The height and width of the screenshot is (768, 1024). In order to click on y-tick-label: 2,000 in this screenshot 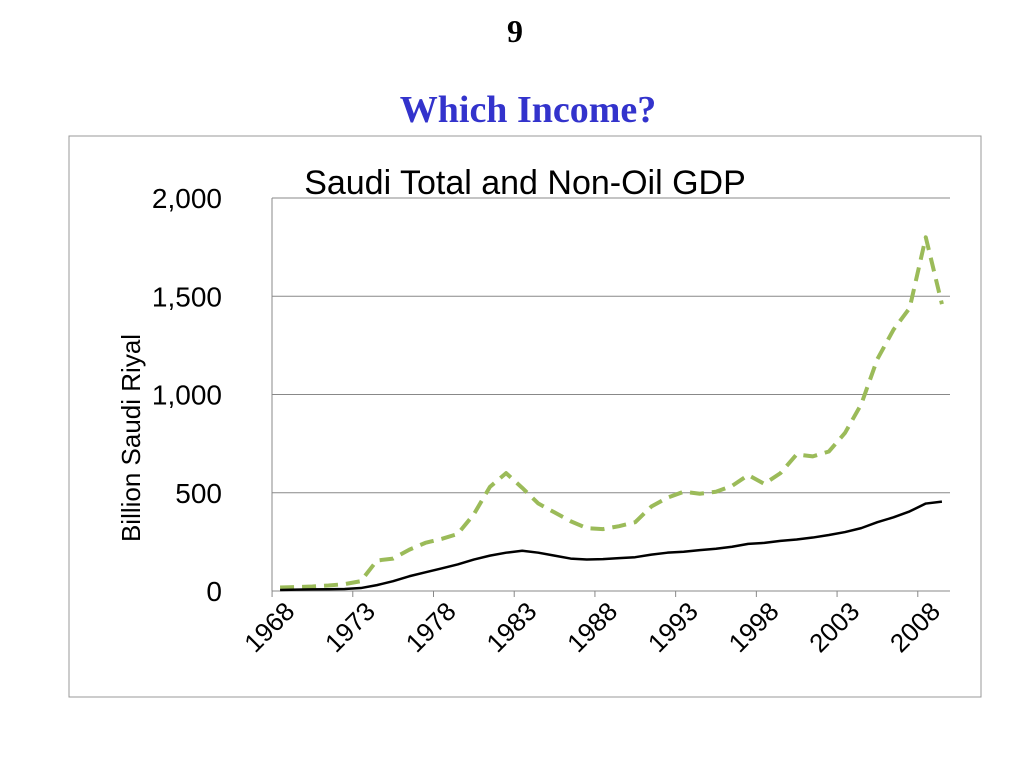, I will do `click(187, 198)`.